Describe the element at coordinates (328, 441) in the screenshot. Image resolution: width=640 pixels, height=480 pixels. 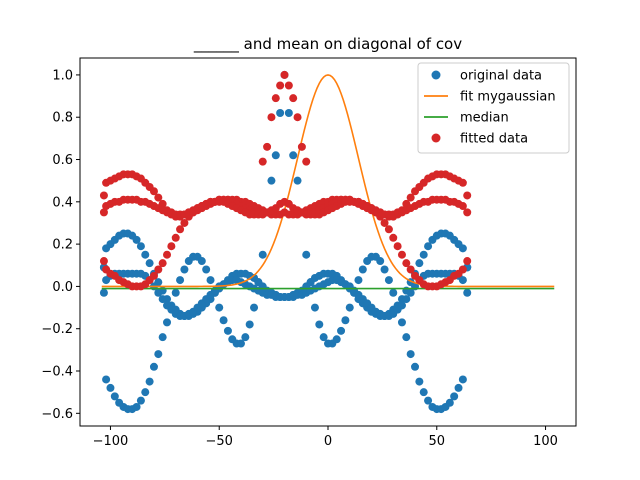
I see `x-tick-label: 0` at that location.